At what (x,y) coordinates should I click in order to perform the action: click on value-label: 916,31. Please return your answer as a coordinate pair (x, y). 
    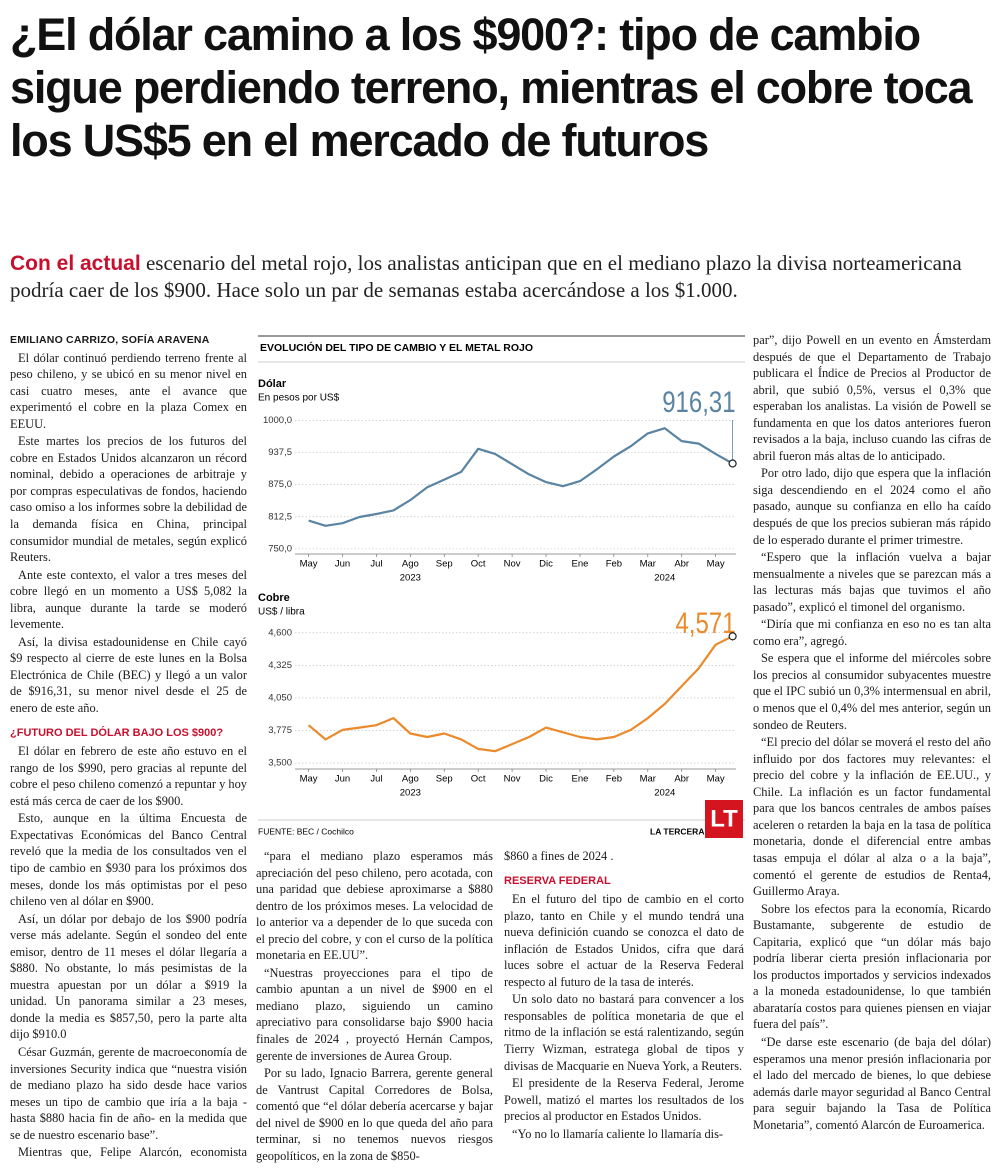
    Looking at the image, I should click on (698, 401).